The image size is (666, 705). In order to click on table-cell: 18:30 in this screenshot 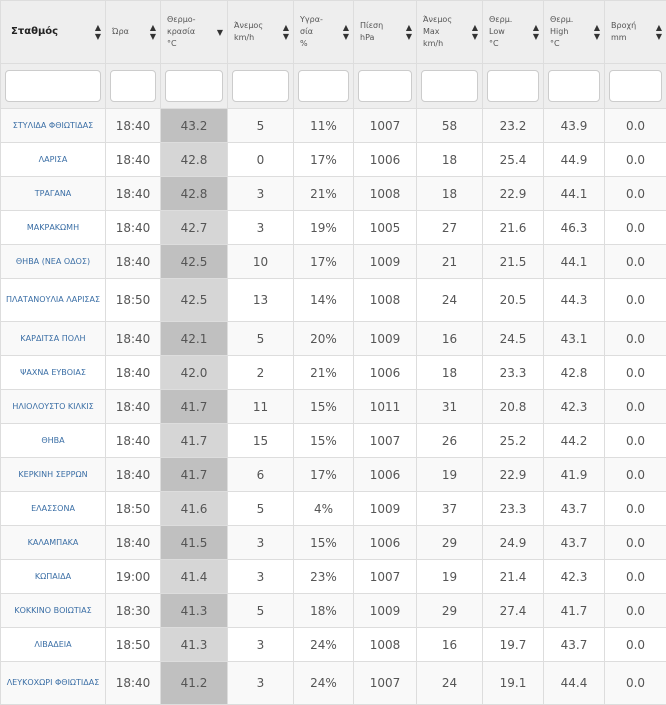, I will do `click(133, 611)`.